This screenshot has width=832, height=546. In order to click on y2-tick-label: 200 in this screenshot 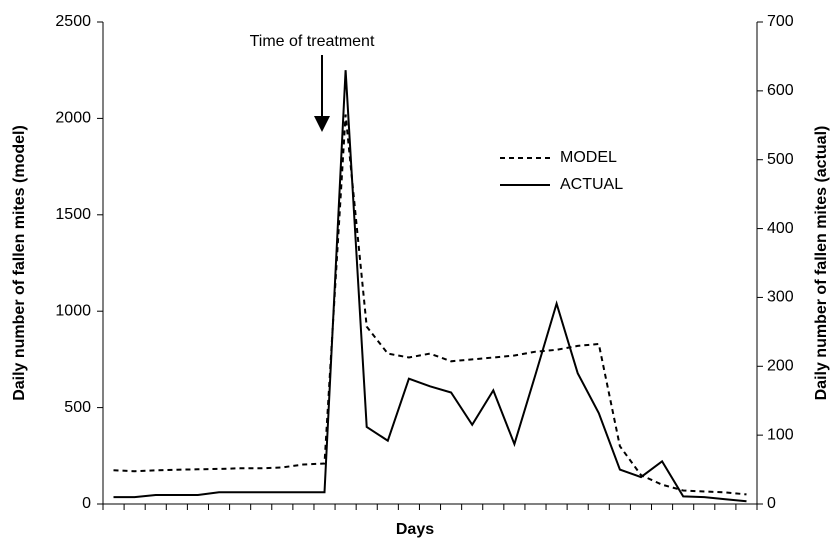, I will do `click(780, 366)`.